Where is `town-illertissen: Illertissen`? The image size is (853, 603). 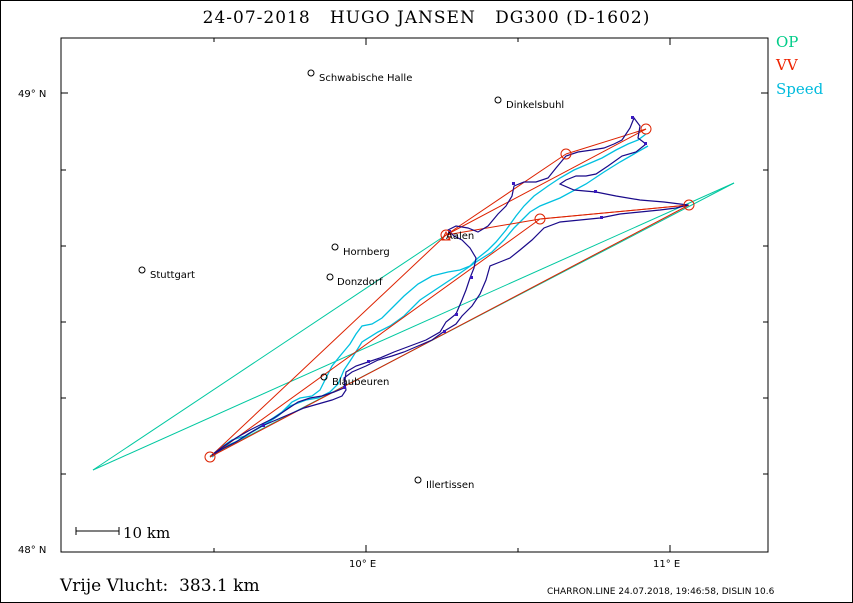
town-illertissen: Illertissen is located at coordinates (450, 485).